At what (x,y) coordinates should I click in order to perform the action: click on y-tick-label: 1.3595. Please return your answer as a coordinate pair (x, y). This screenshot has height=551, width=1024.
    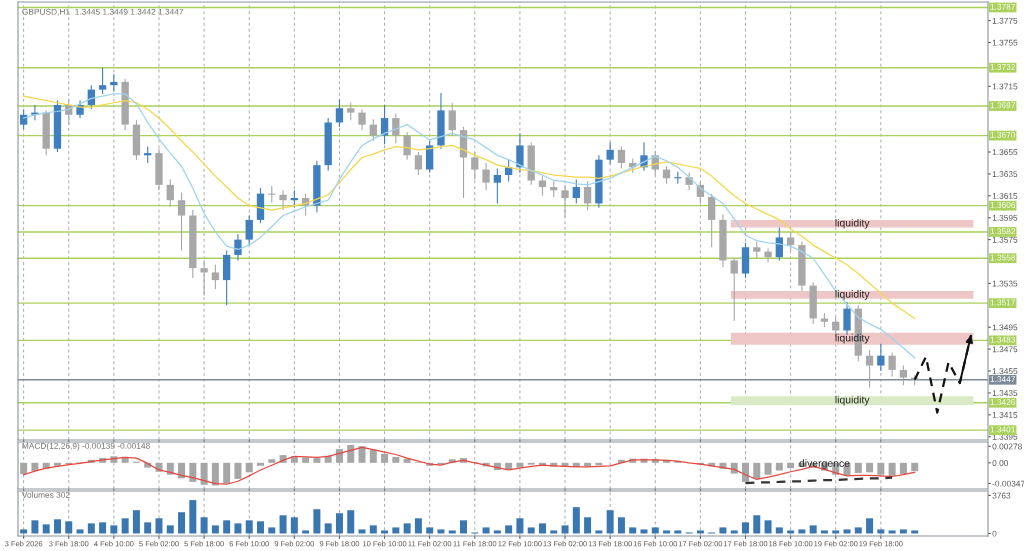
    Looking at the image, I should click on (1005, 217).